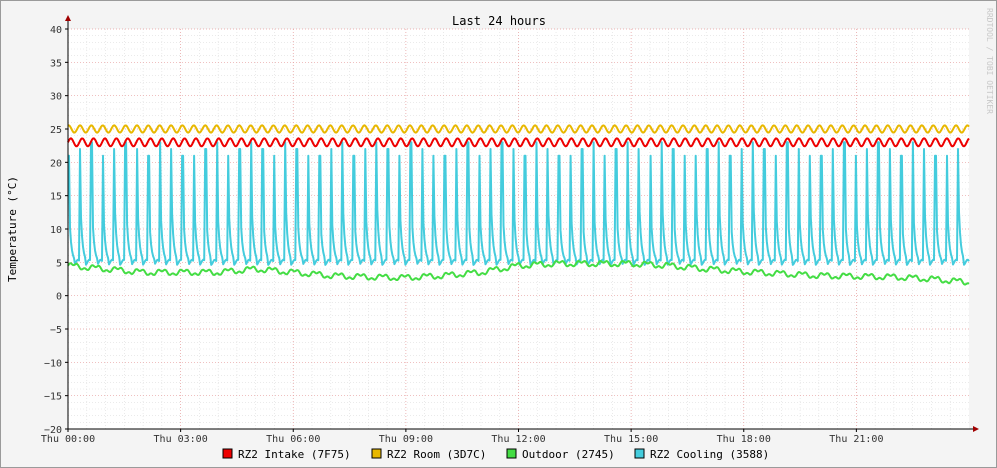 The image size is (997, 468). What do you see at coordinates (856, 439) in the screenshot?
I see `x-tick-label: Thu 21:00` at bounding box center [856, 439].